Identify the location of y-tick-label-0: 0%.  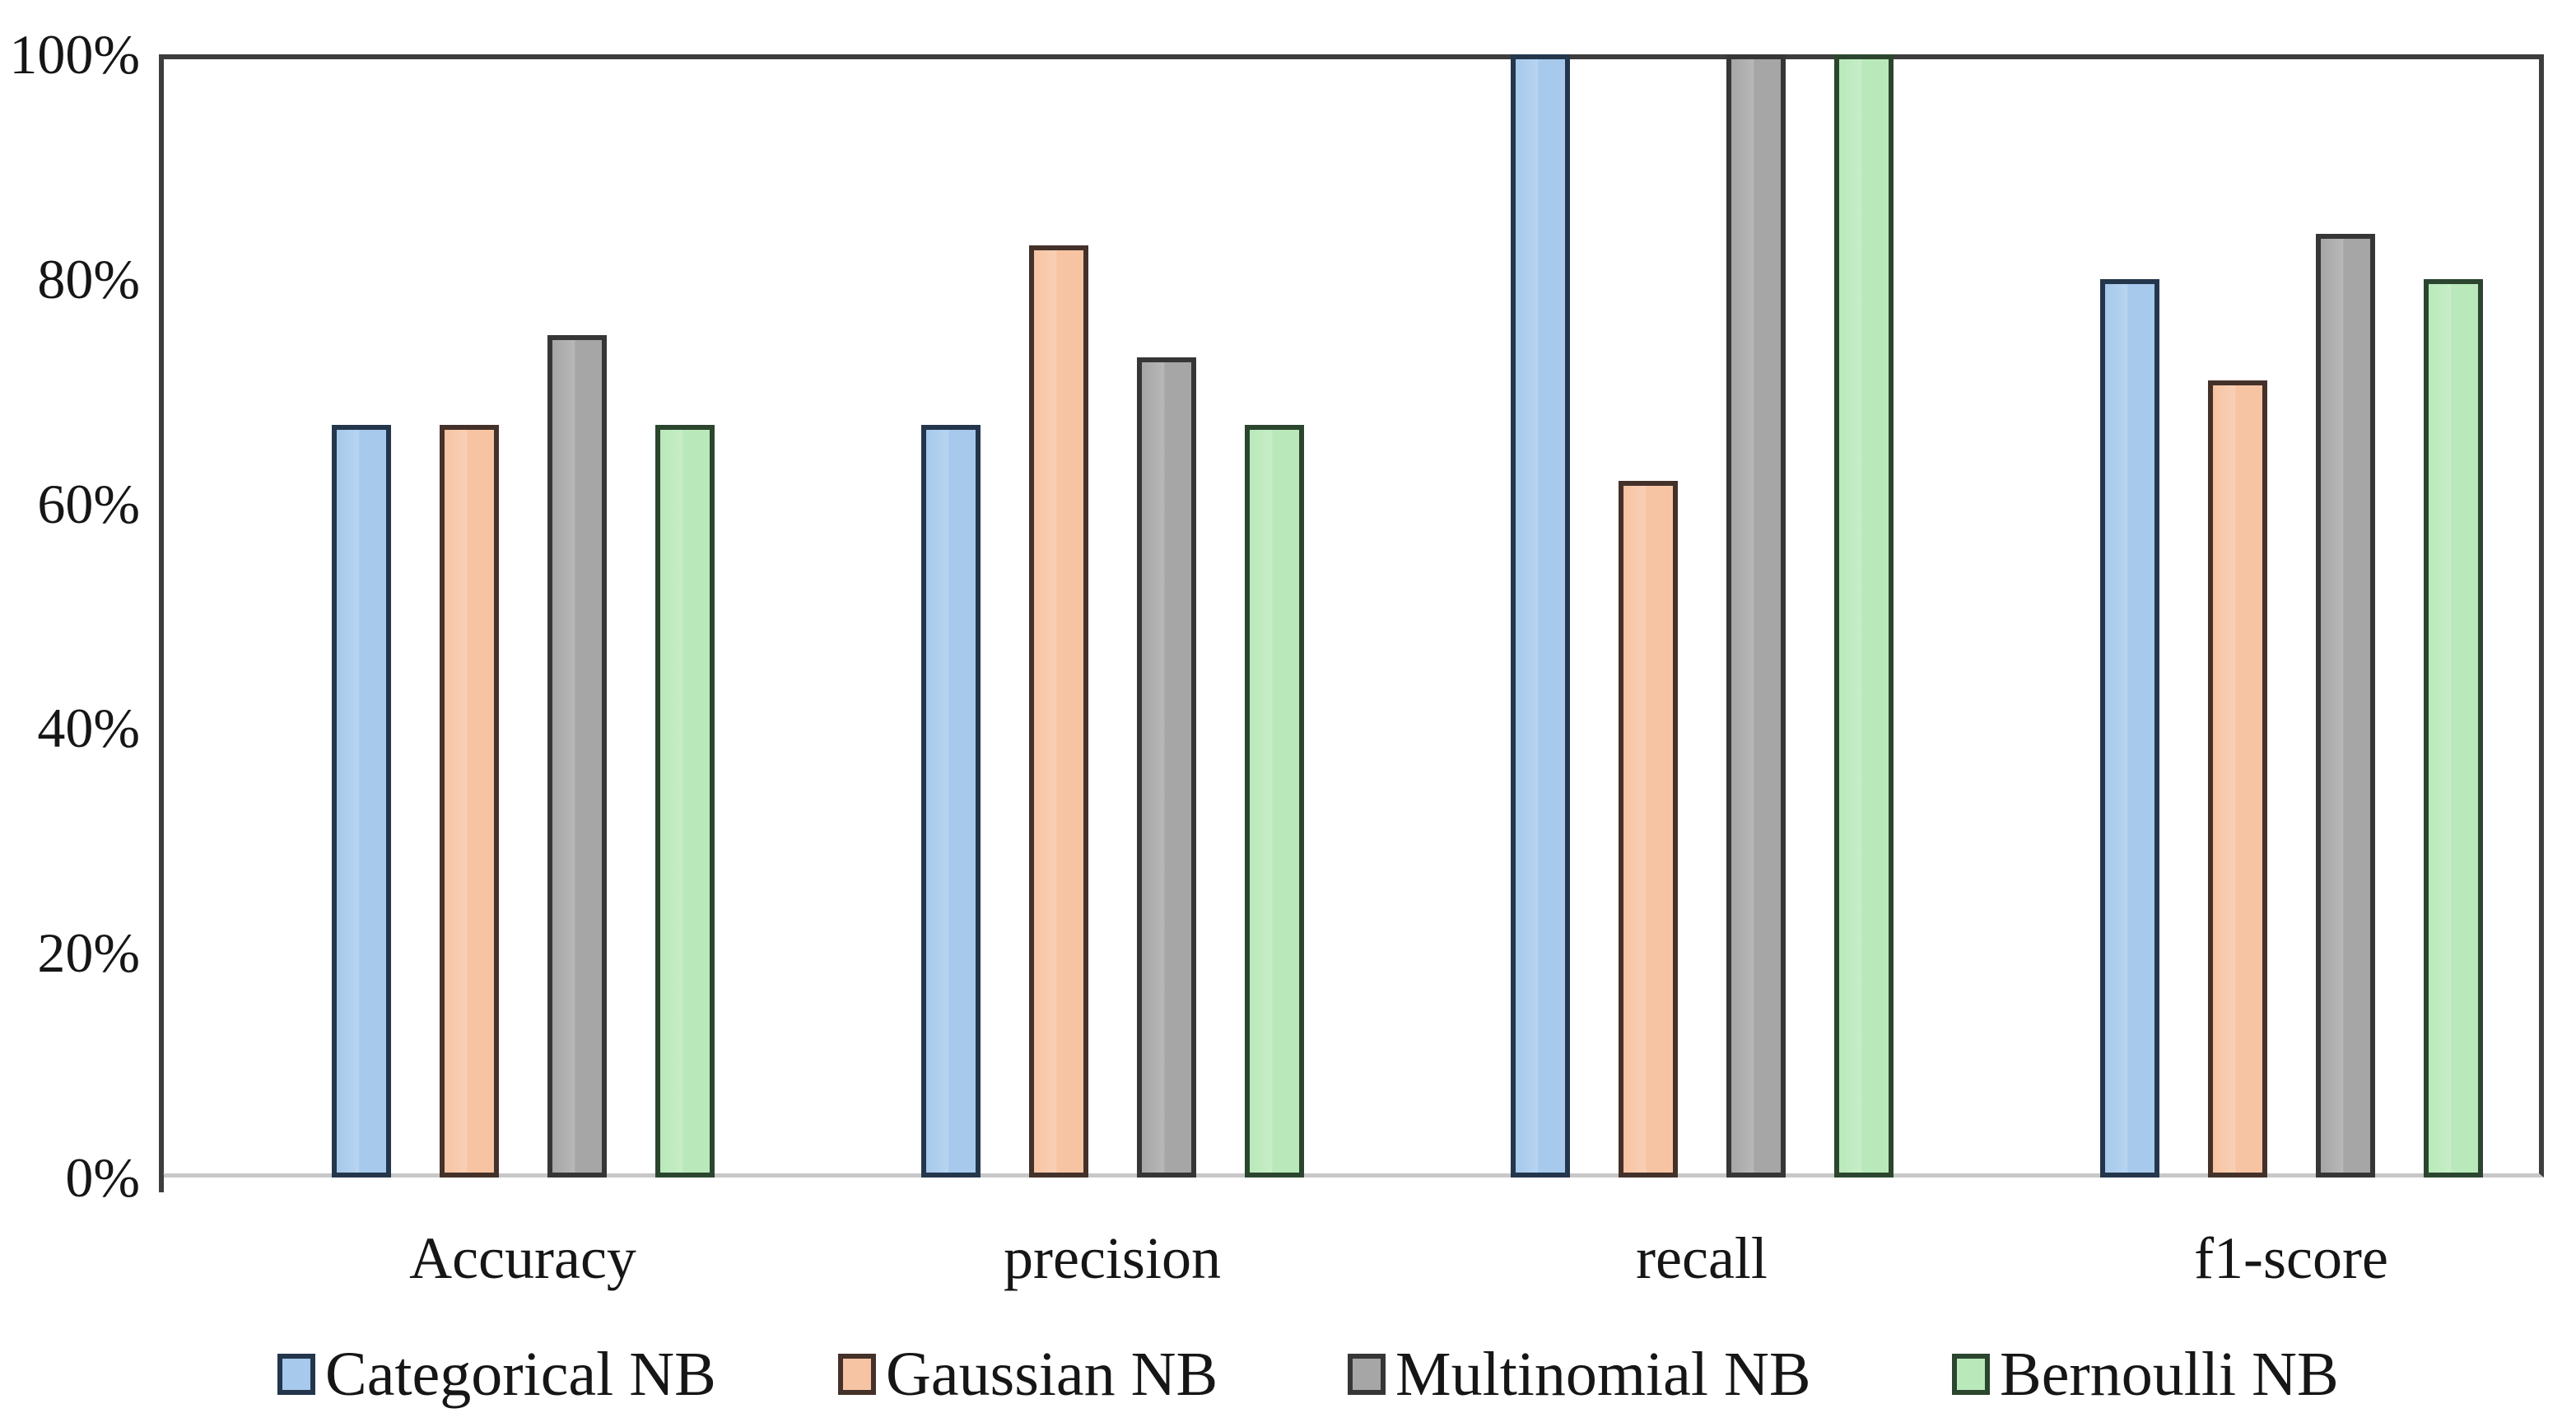
(102, 1177).